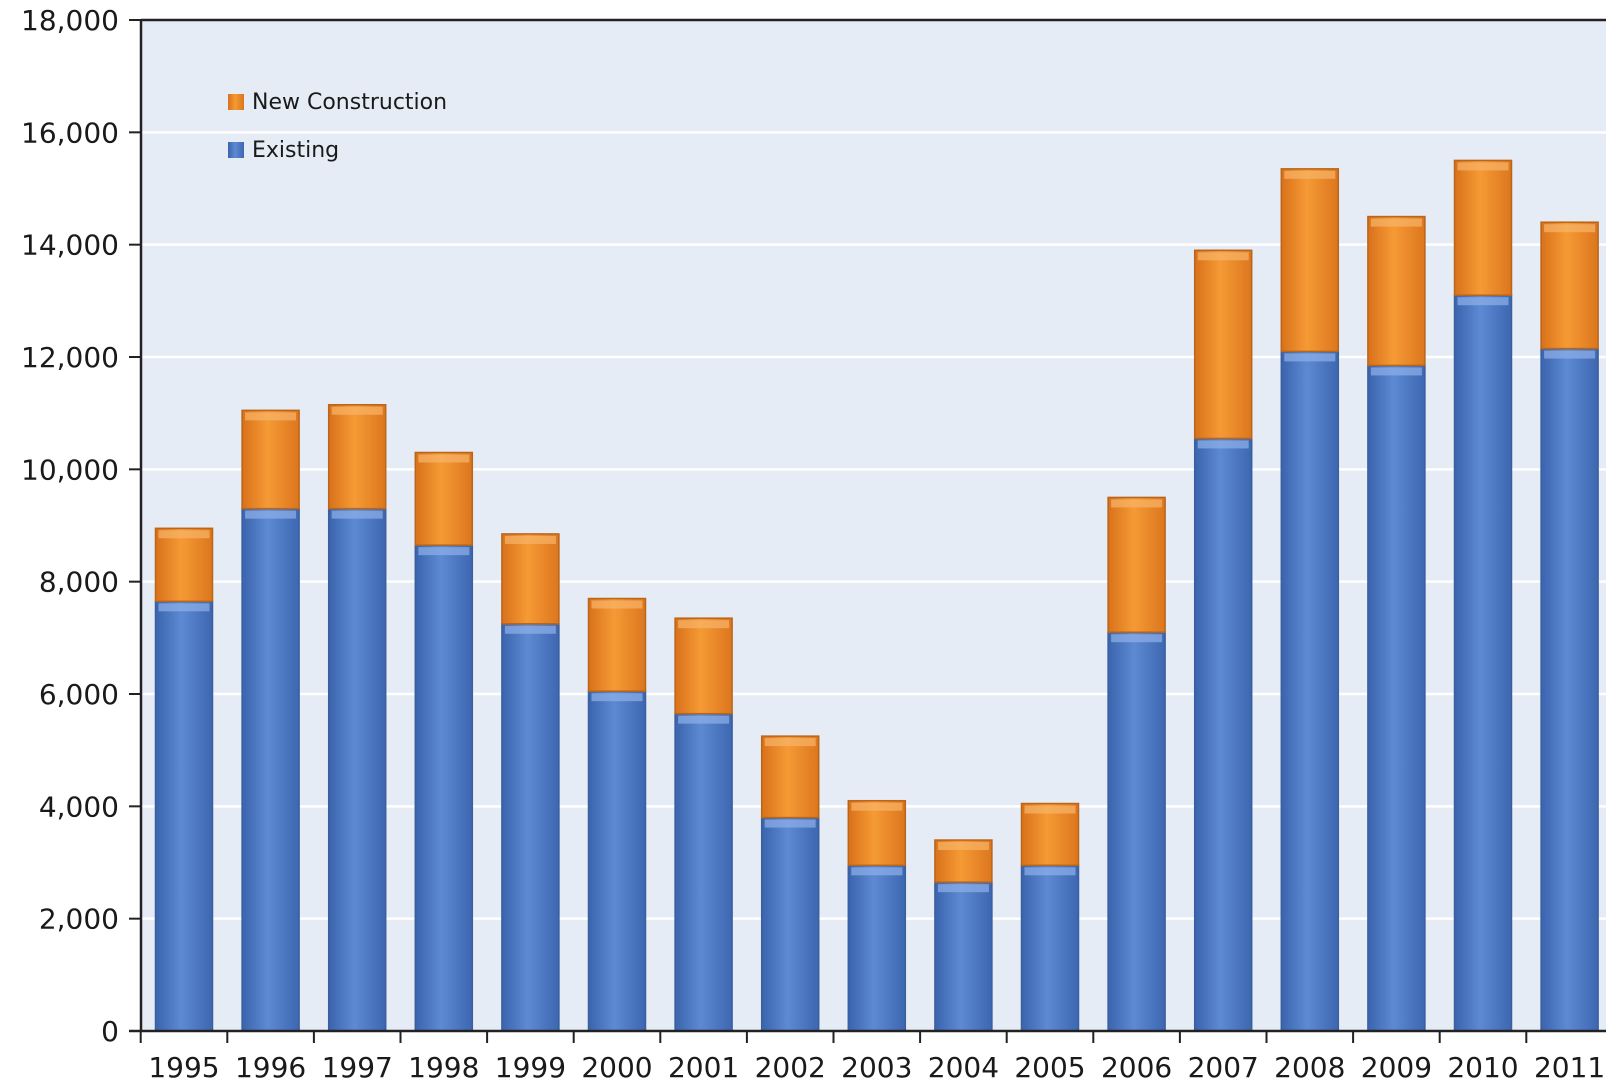 The image size is (1606, 1088). I want to click on legend-label-existing: Existing, so click(295, 150).